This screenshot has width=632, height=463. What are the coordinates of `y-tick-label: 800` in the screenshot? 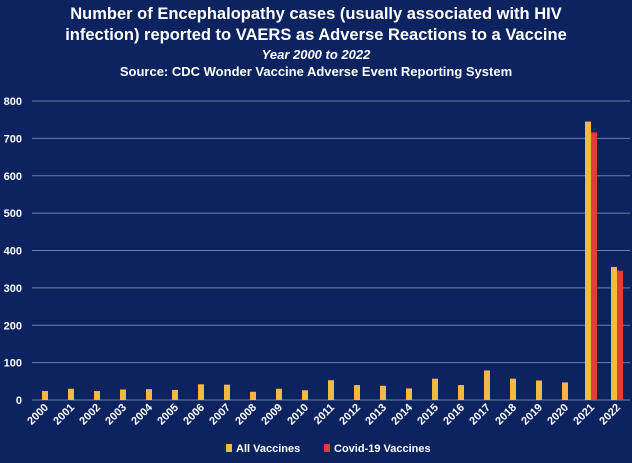 It's located at (13, 102).